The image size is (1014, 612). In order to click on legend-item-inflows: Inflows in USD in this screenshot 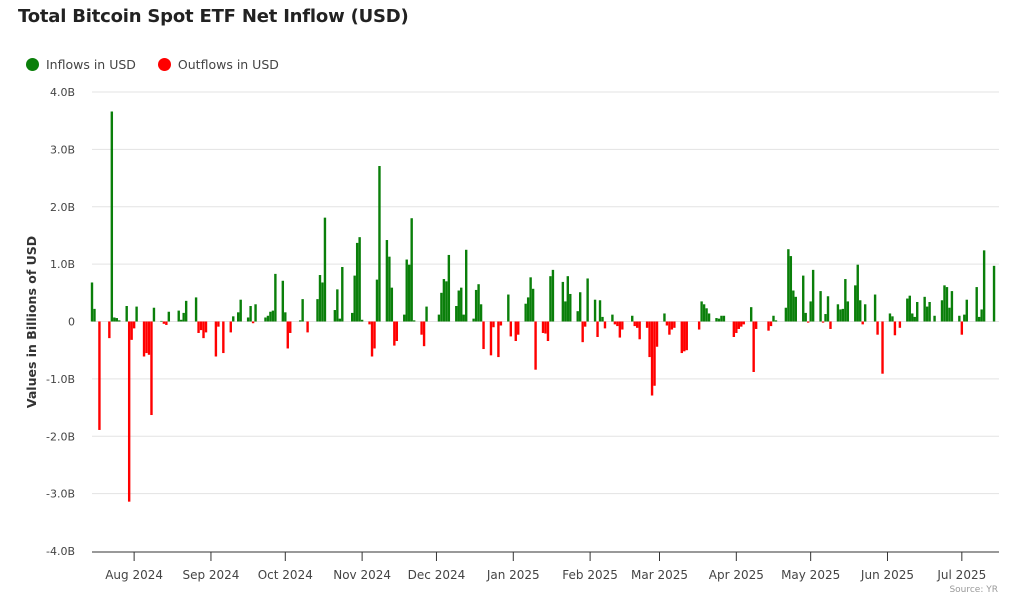, I will do `click(81, 64)`.